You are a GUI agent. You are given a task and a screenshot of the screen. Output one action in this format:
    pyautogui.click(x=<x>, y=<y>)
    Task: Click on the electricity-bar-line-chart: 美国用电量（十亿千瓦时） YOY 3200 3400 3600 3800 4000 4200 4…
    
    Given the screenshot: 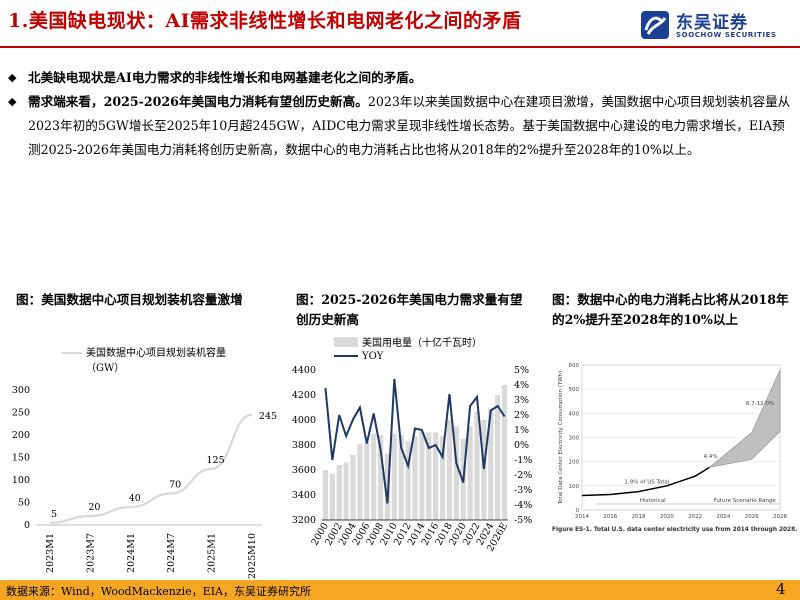 What is the action you would take?
    pyautogui.click(x=412, y=444)
    